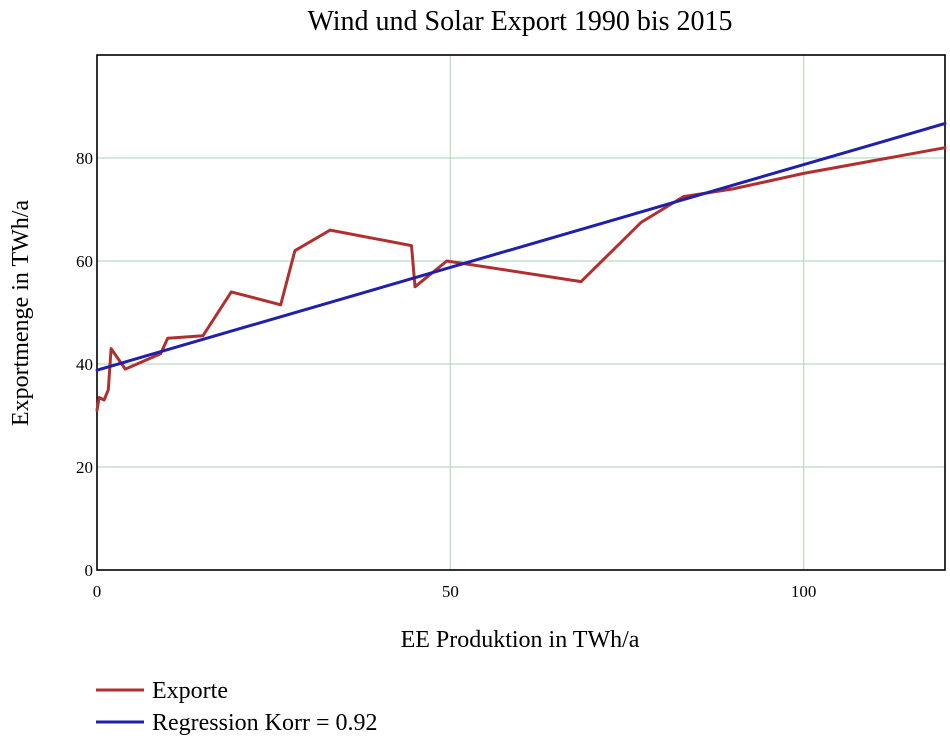 Image resolution: width=950 pixels, height=742 pixels. What do you see at coordinates (190, 691) in the screenshot?
I see `legend-label: Exporte` at bounding box center [190, 691].